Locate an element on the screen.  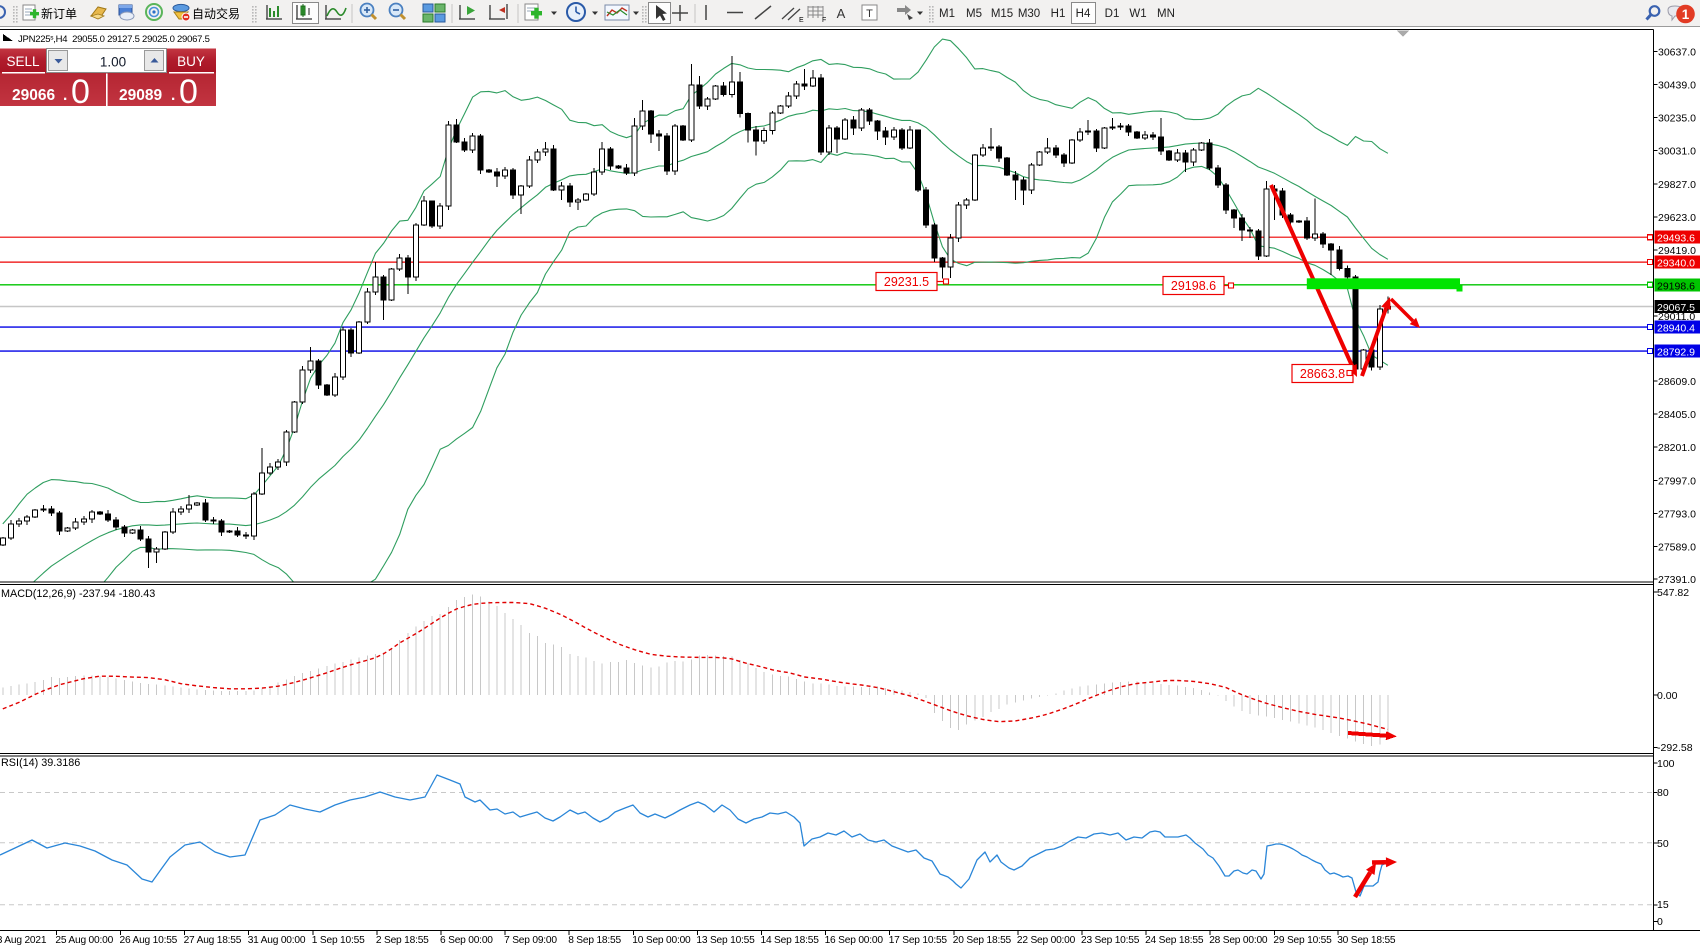
svg-text: 547.82 is located at coordinates (1673, 593).